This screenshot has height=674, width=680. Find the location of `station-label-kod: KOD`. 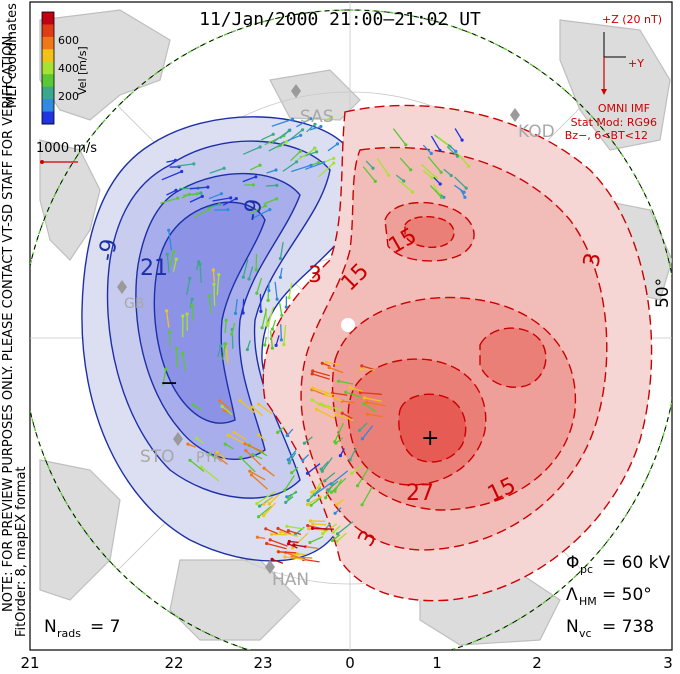

station-label-kod: KOD is located at coordinates (536, 132).